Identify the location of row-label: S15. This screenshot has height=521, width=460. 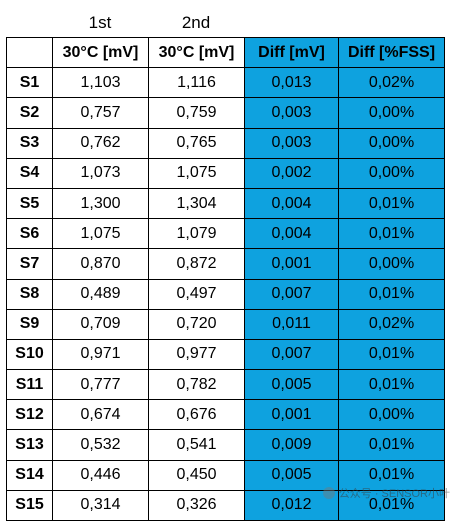
(29, 505).